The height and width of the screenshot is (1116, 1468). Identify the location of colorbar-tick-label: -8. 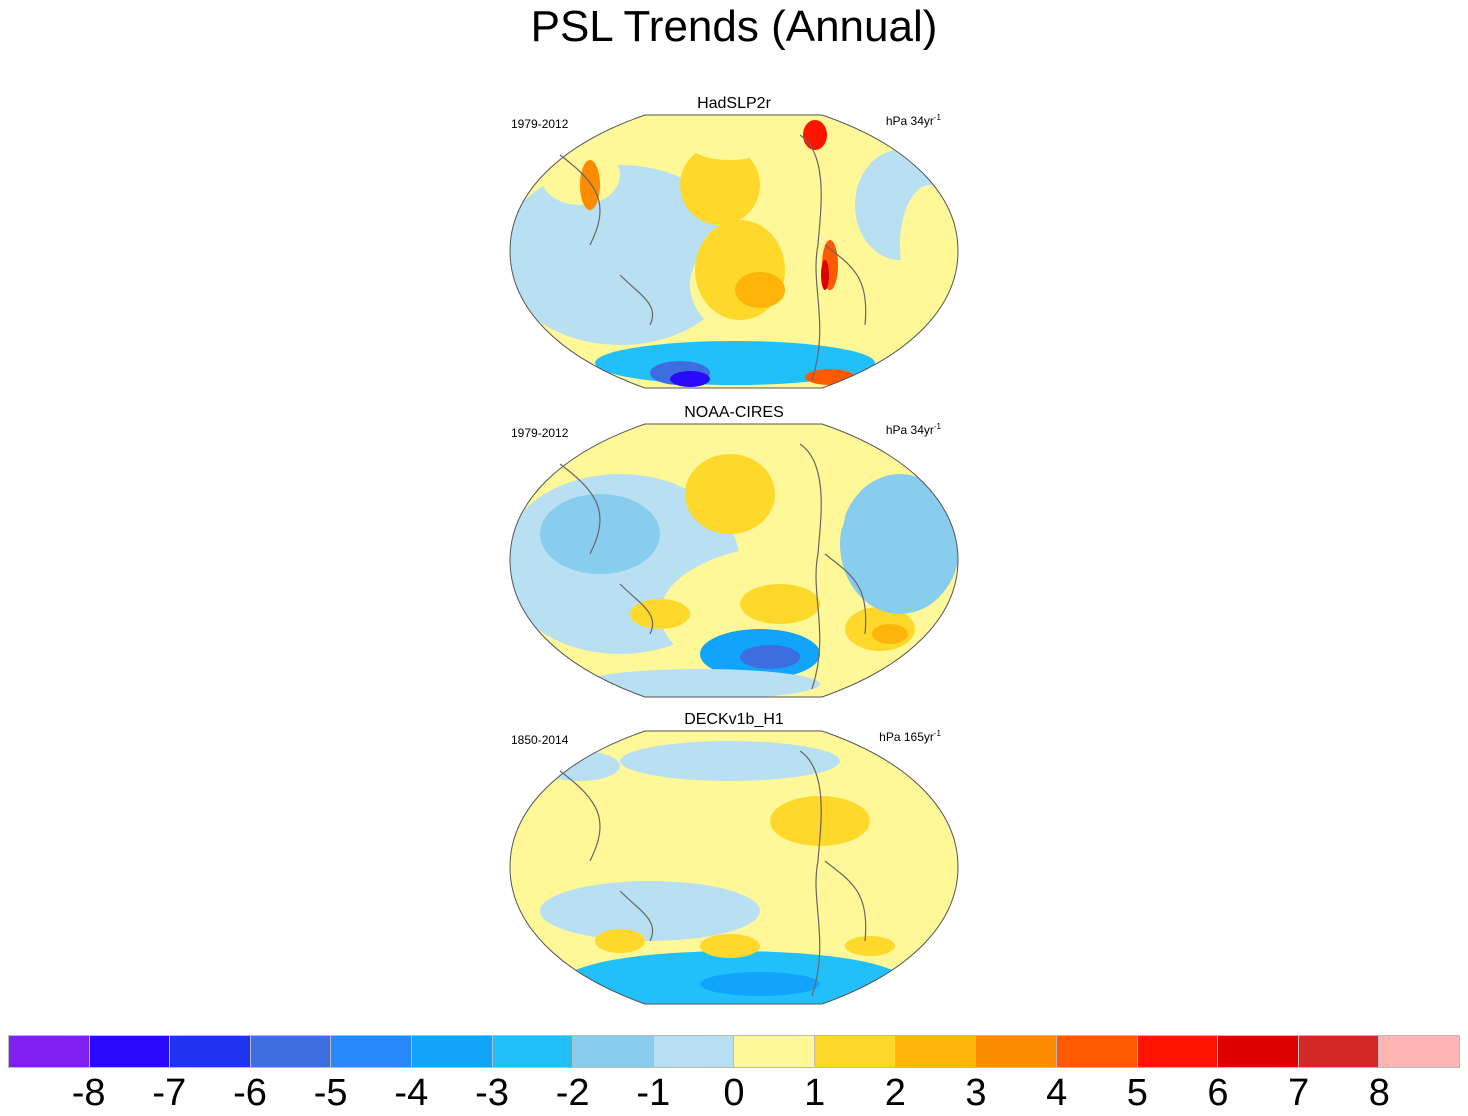
(88, 1093).